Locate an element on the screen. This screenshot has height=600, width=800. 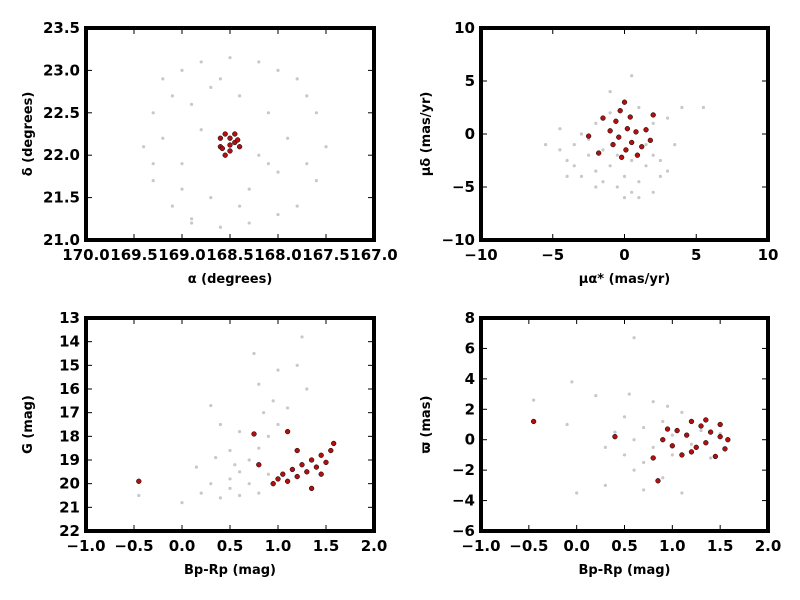
x-tick-label: 167.5 is located at coordinates (325, 255).